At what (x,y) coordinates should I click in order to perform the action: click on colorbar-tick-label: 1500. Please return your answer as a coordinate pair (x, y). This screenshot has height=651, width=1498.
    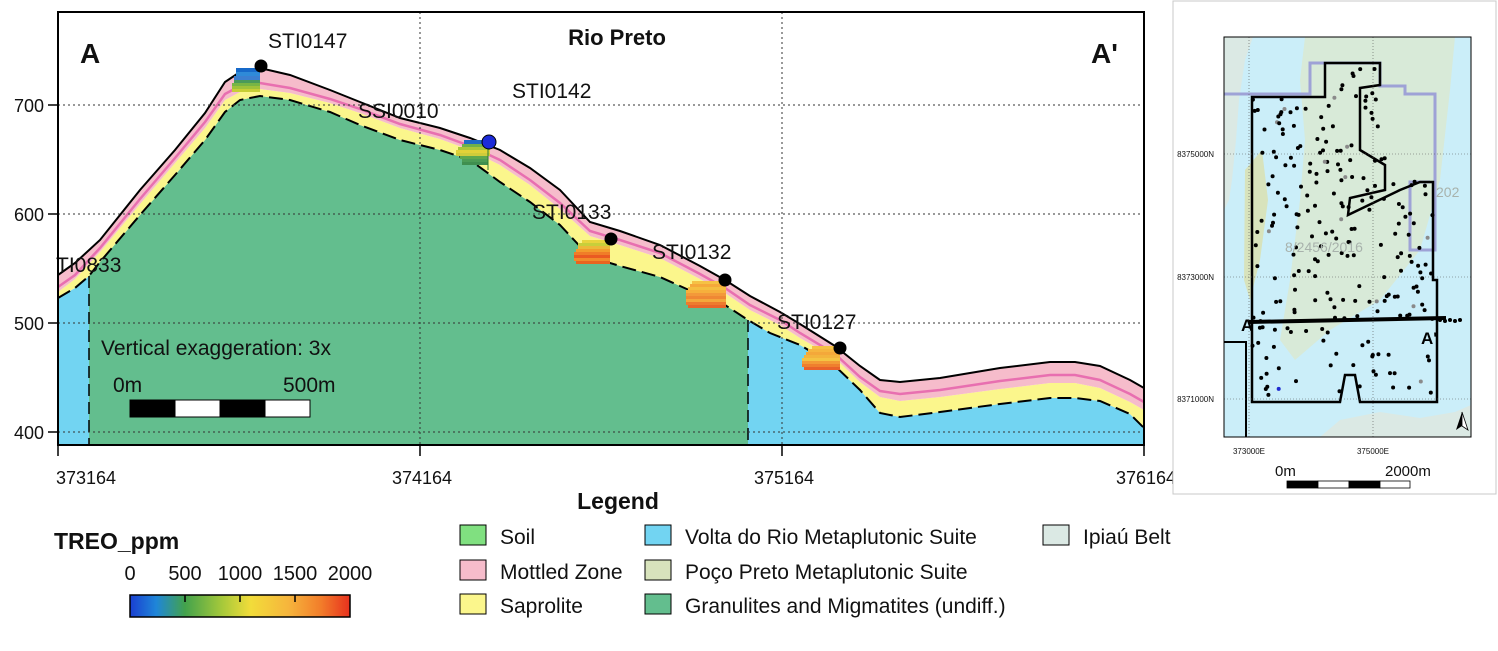
    Looking at the image, I should click on (295, 574).